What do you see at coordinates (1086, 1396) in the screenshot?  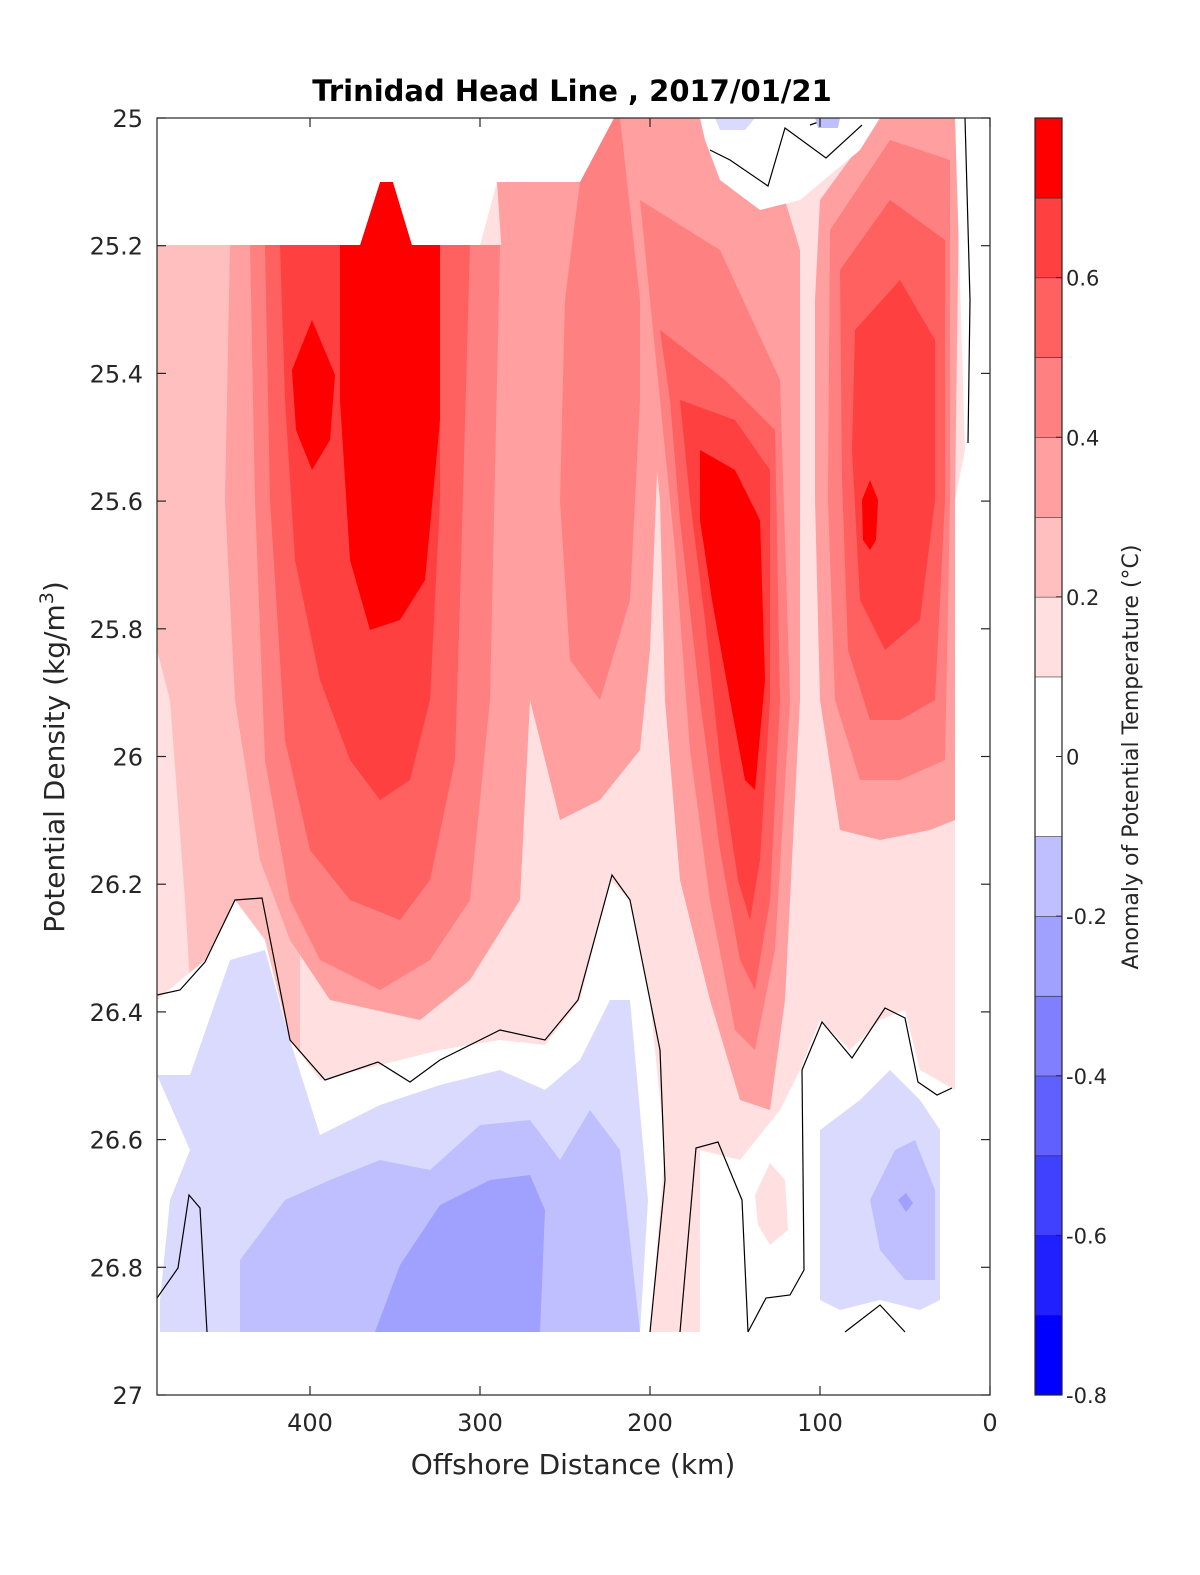 I see `colorbar-tick-label: -0.8` at bounding box center [1086, 1396].